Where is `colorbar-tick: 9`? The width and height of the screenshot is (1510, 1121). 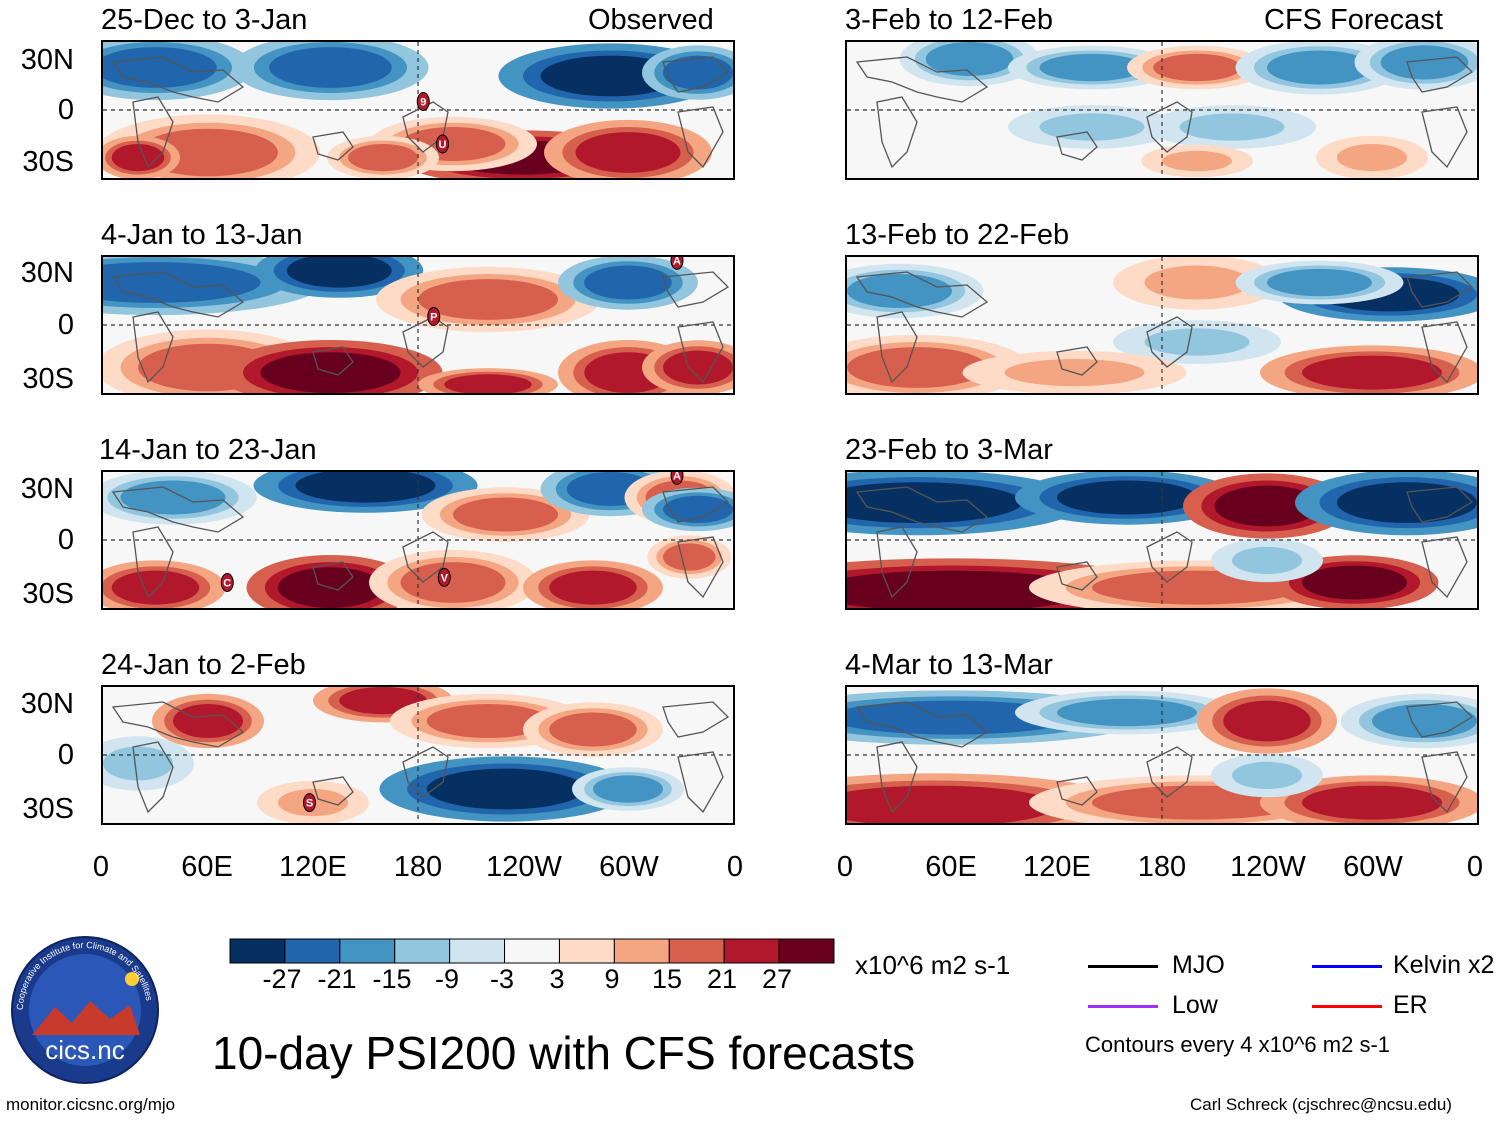 colorbar-tick: 9 is located at coordinates (612, 979).